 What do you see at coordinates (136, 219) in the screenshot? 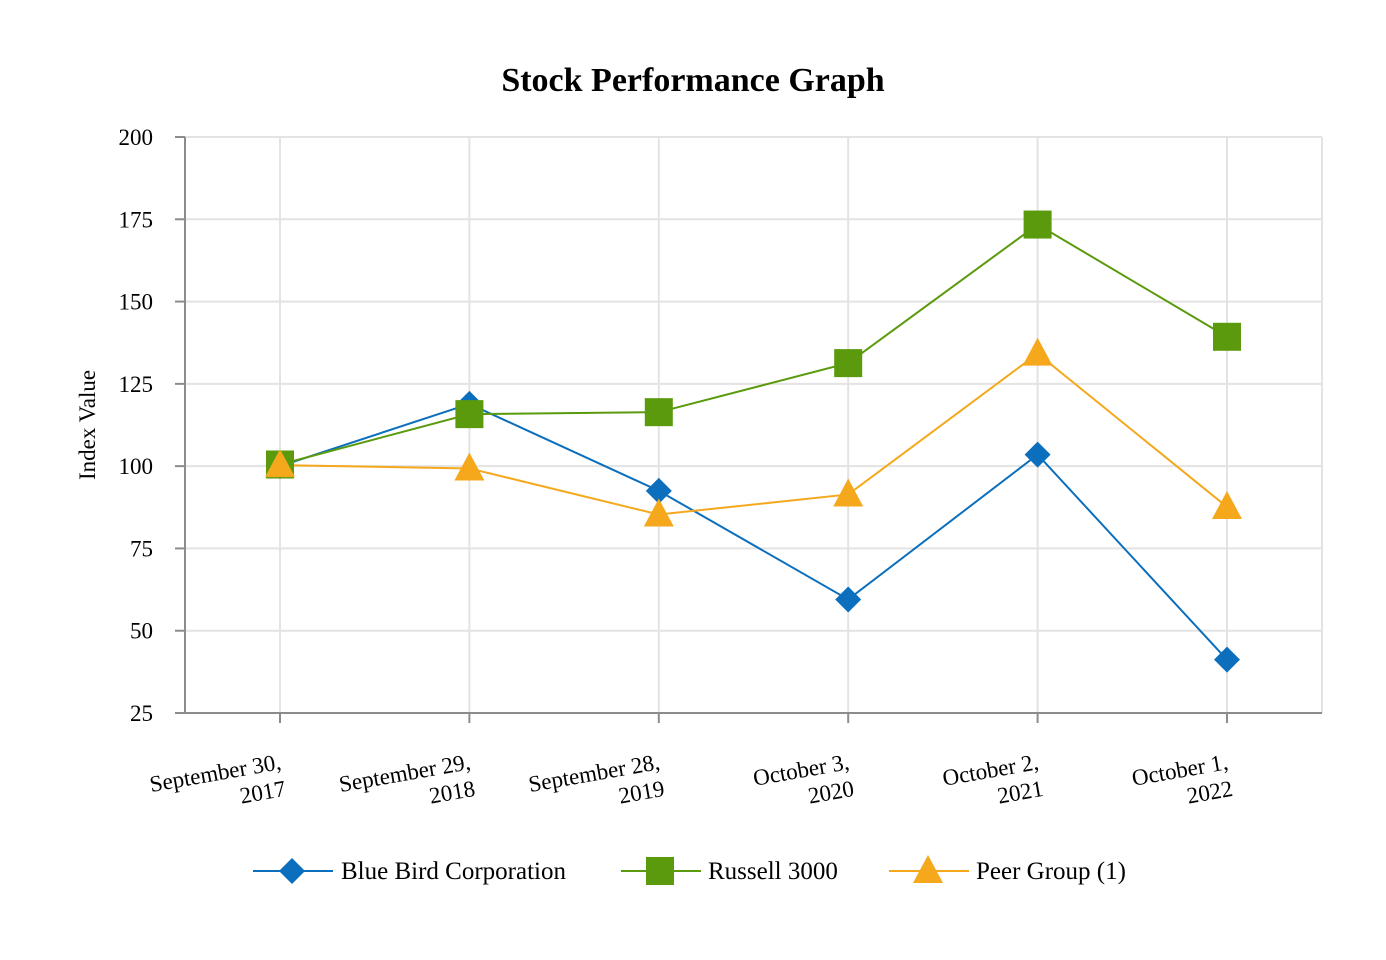
I see `y-tick-label: 175` at bounding box center [136, 219].